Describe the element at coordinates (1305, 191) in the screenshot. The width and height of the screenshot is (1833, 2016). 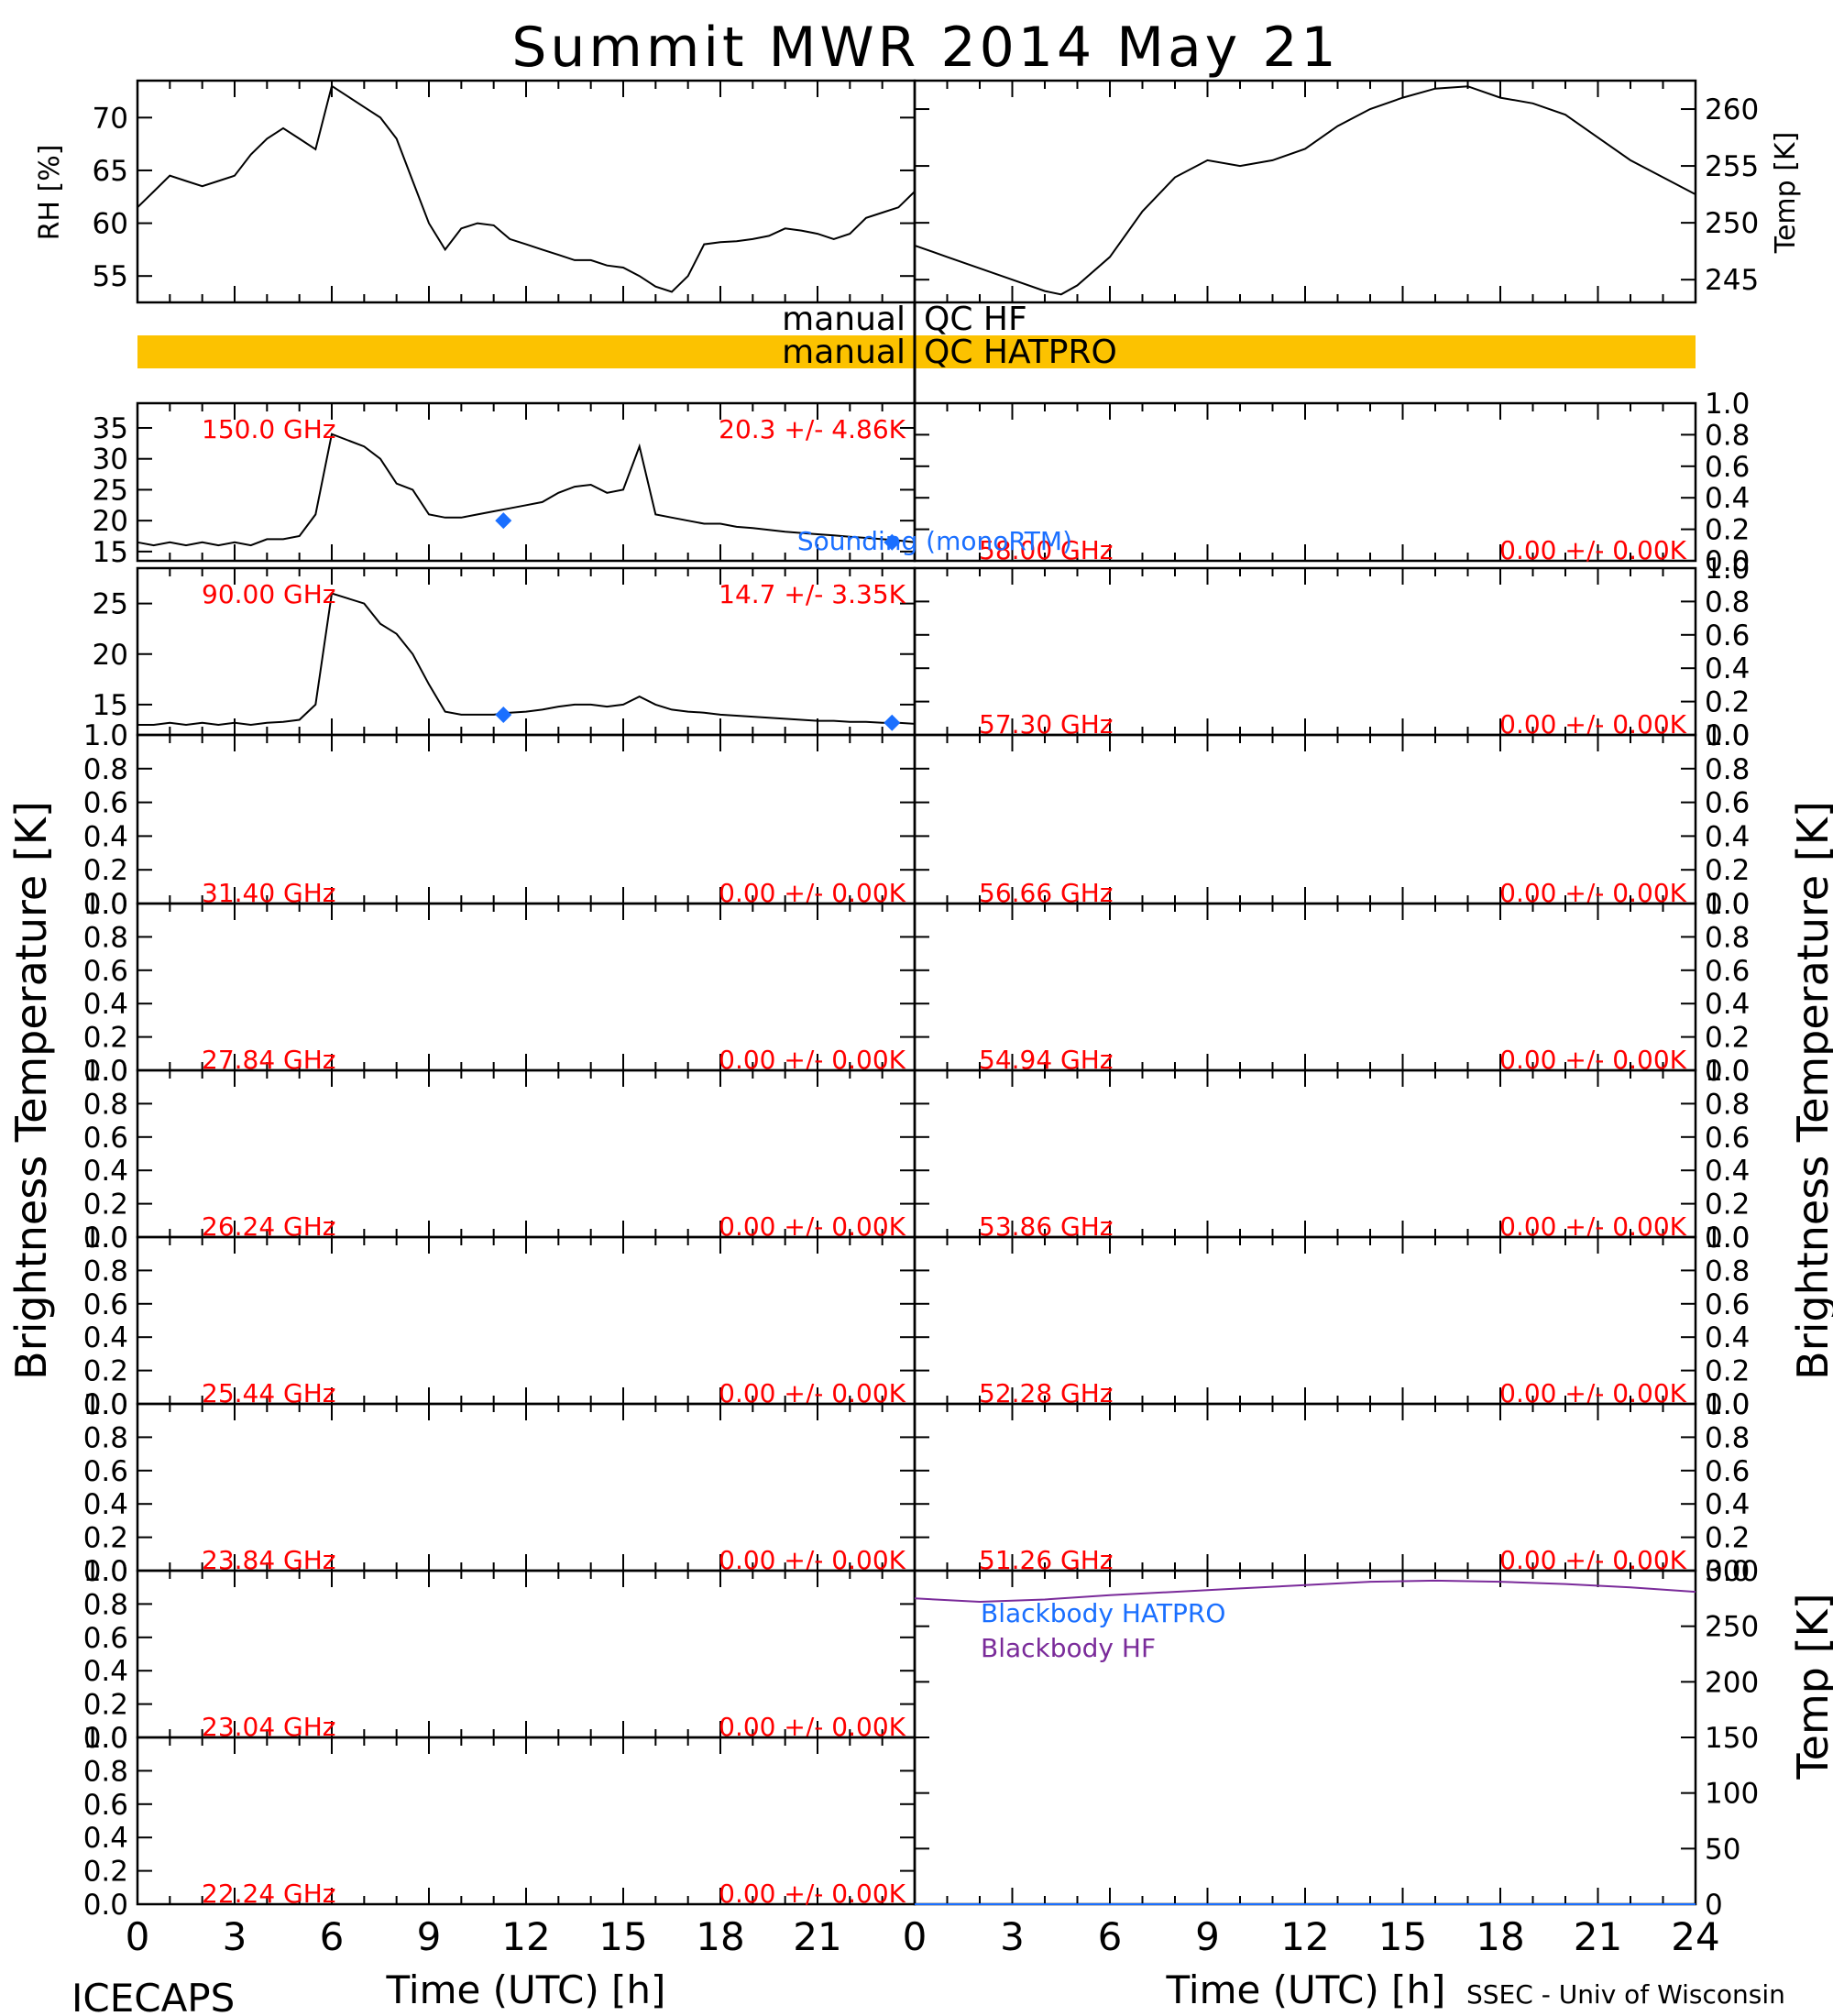
I see `plot-frame` at that location.